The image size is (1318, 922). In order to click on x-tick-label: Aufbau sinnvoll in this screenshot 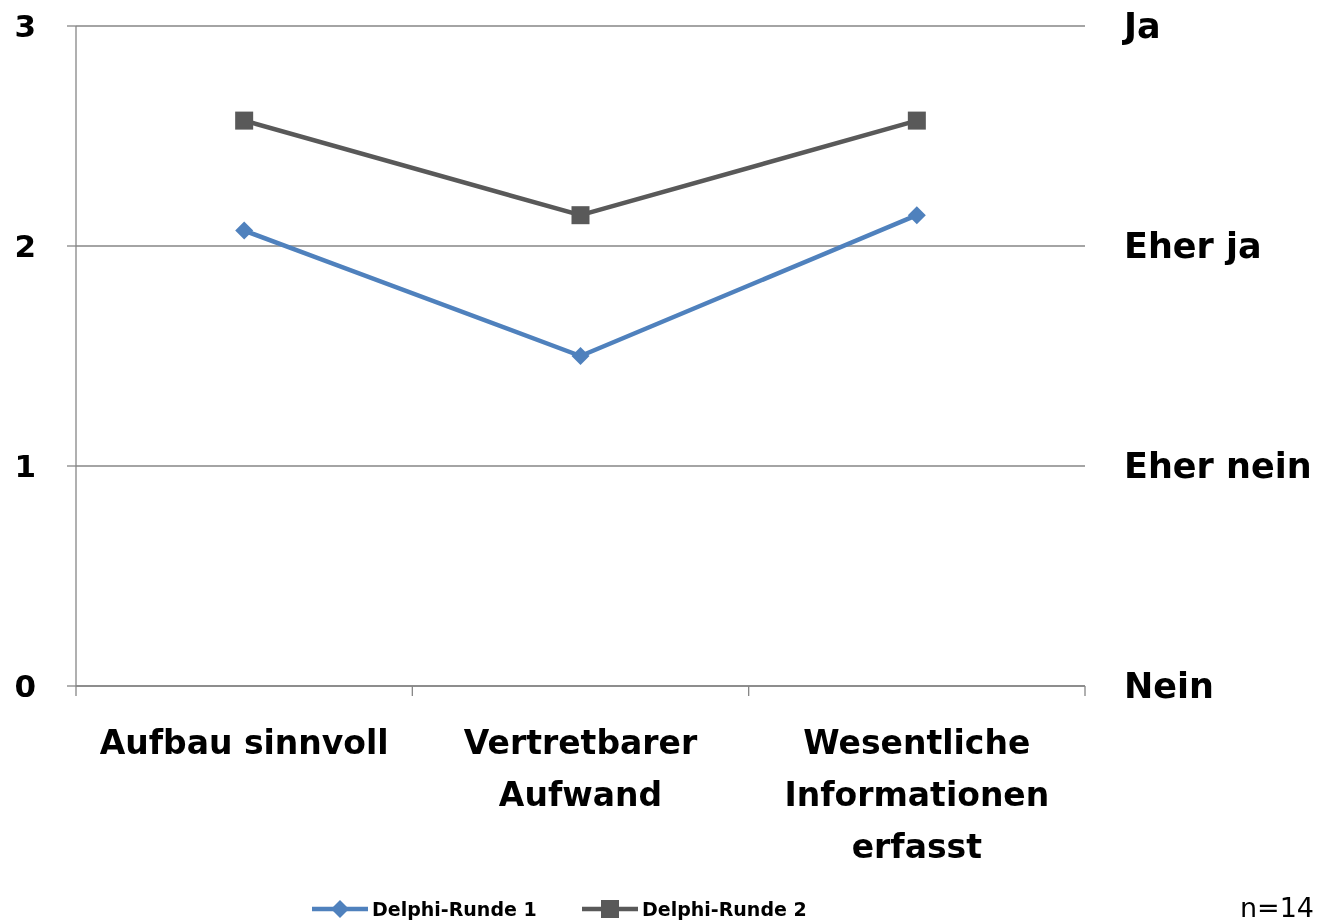, I will do `click(244, 742)`.